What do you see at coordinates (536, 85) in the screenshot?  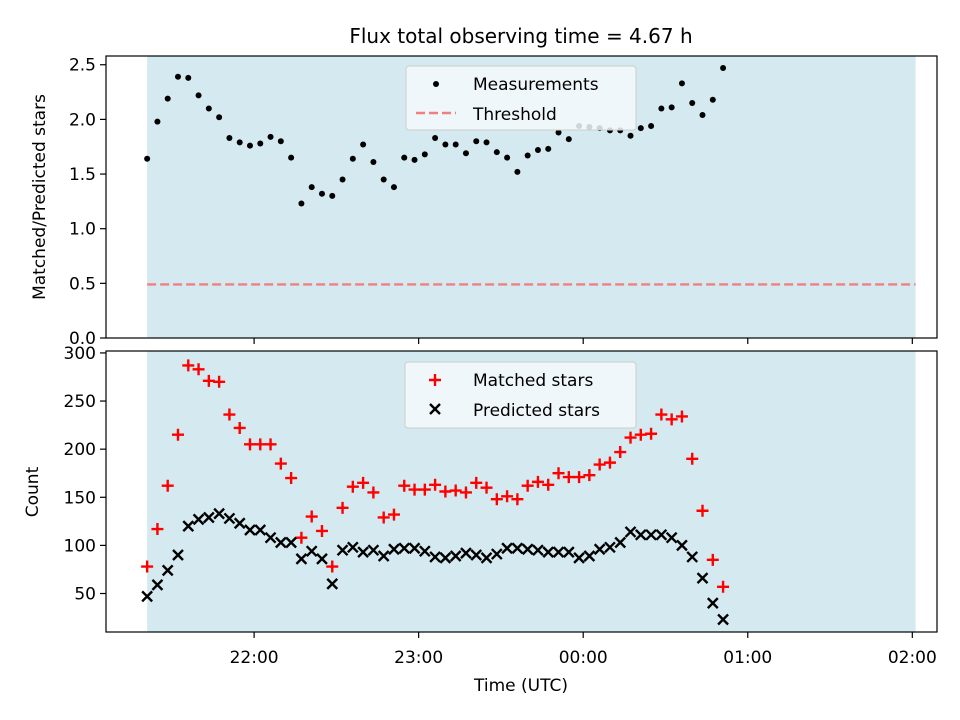 I see `legend-measurements-label: Measurements` at bounding box center [536, 85].